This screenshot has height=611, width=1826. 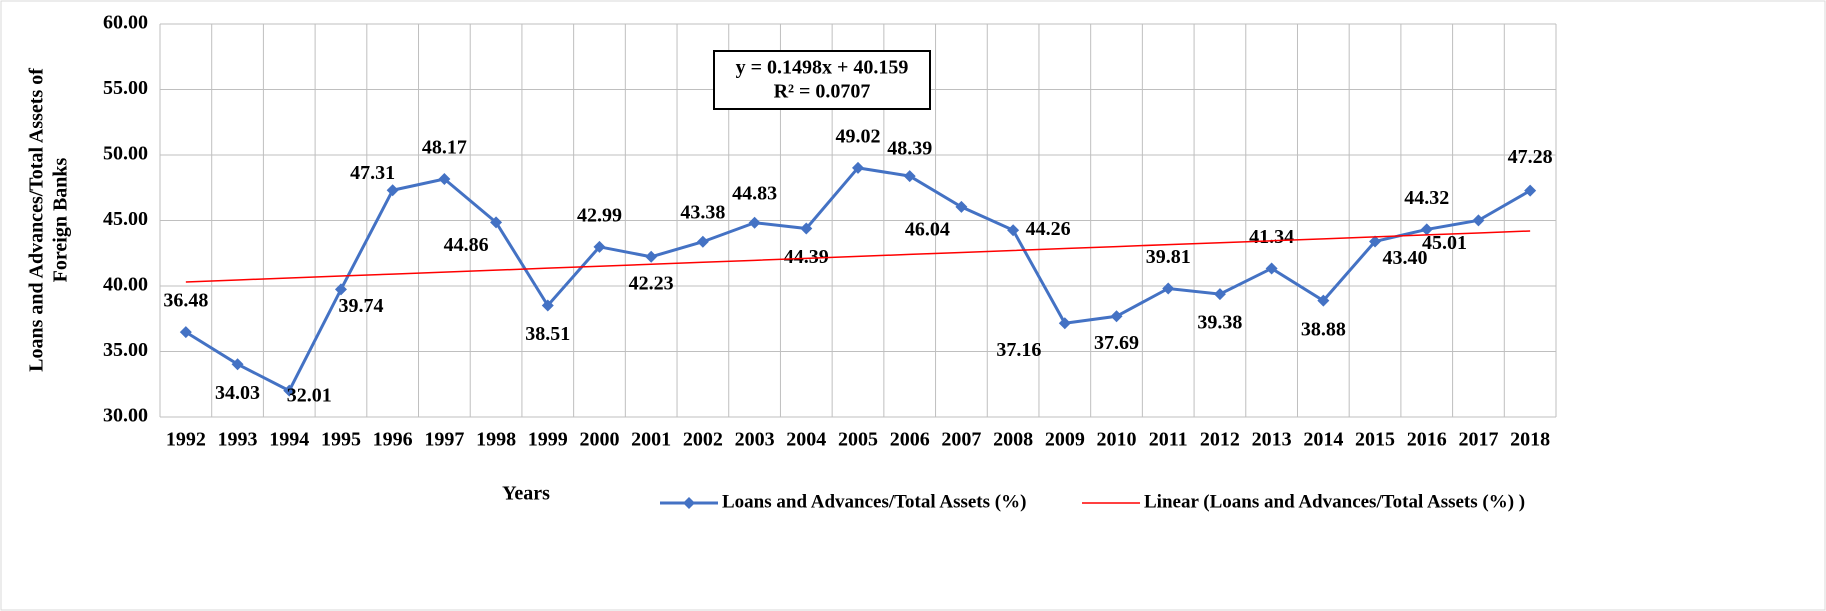 I want to click on x-tick-label: 2003, so click(x=755, y=440).